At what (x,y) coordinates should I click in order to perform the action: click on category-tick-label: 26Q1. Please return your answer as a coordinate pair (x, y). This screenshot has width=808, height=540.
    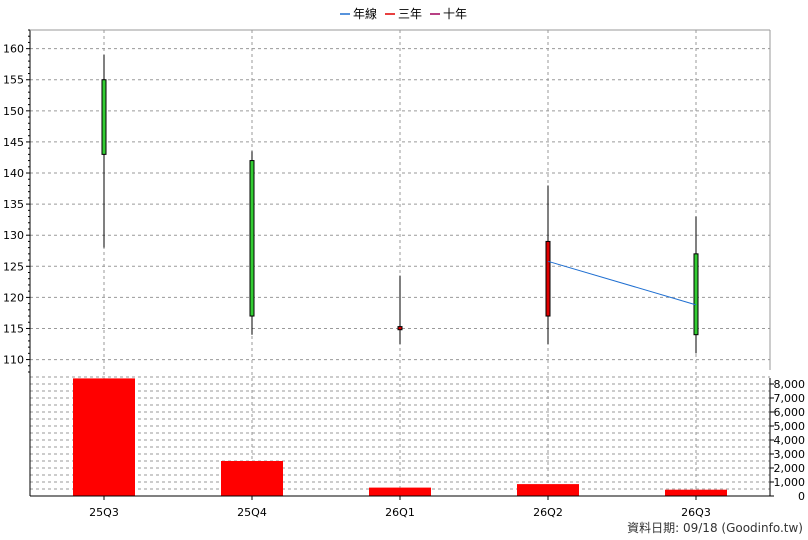
    Looking at the image, I should click on (400, 512).